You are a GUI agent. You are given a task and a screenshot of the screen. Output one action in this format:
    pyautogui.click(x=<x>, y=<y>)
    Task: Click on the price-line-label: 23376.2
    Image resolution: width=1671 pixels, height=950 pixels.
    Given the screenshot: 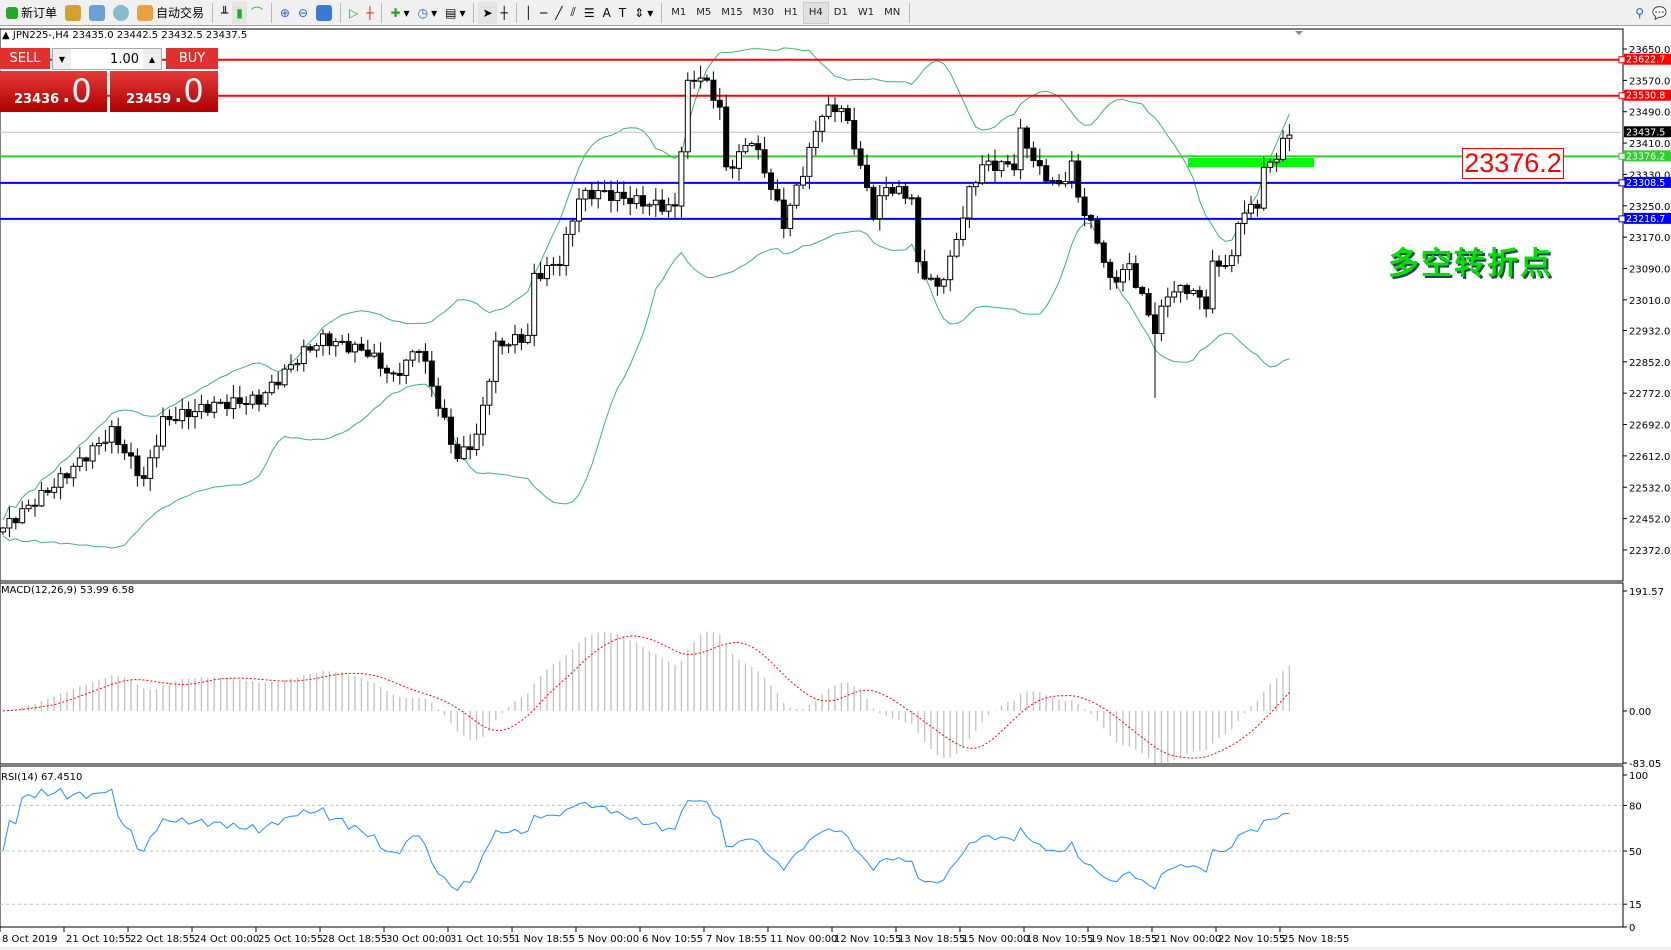 What is the action you would take?
    pyautogui.click(x=1645, y=156)
    